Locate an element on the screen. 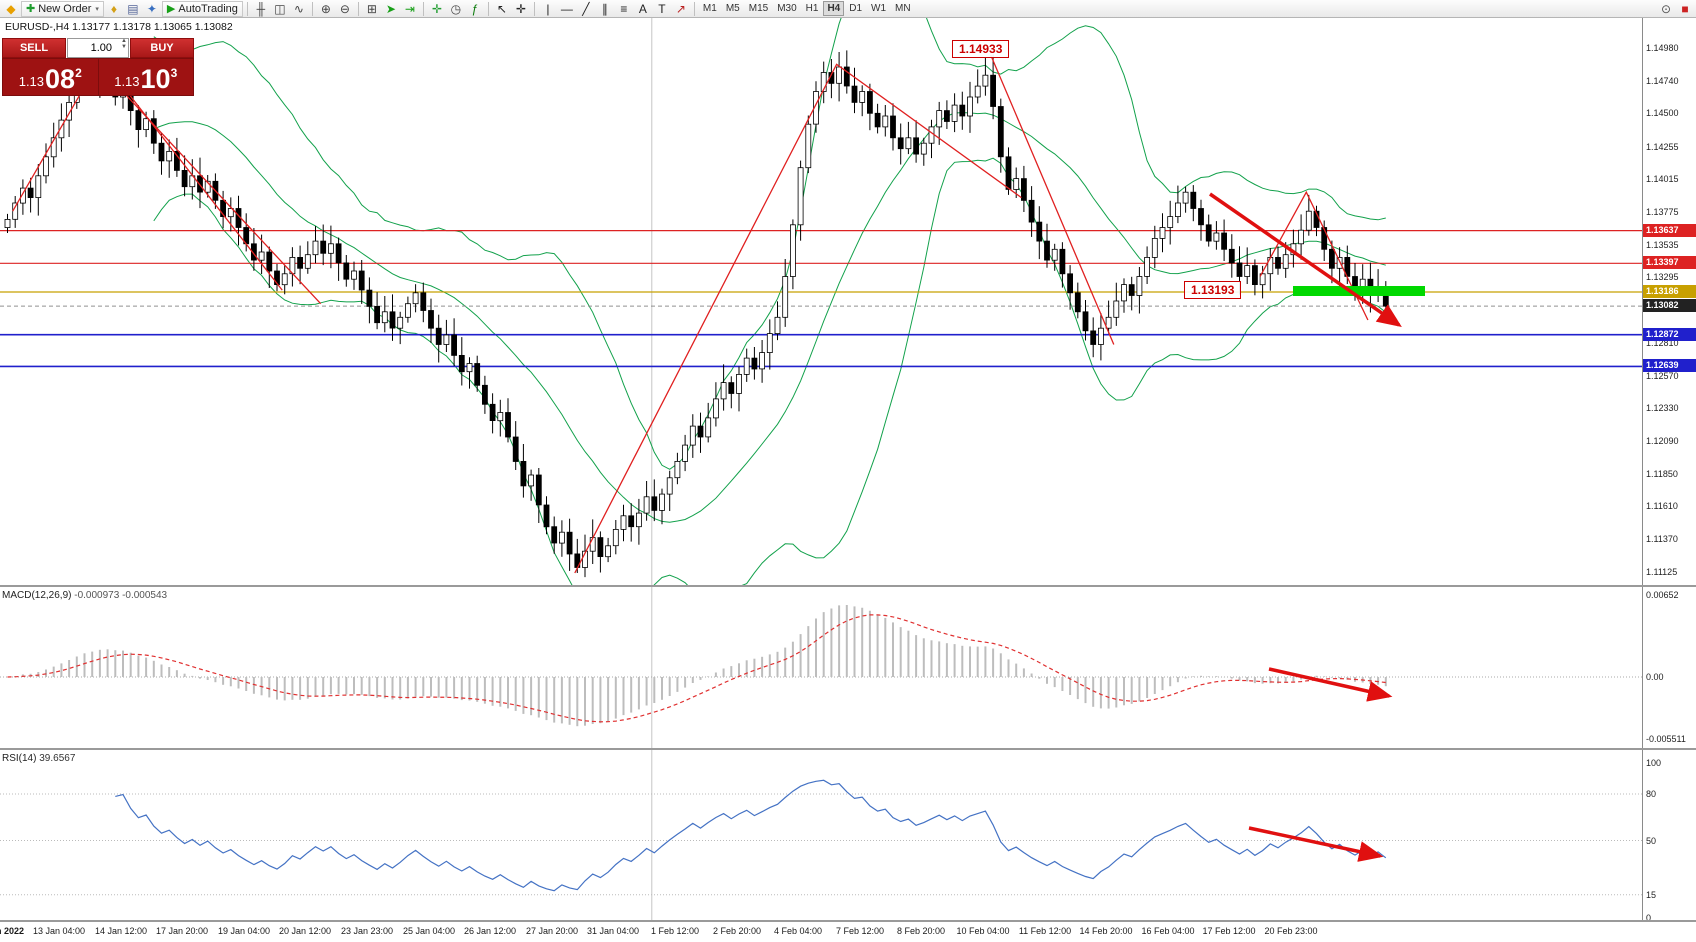 Image resolution: width=1696 pixels, height=942 pixels. mt-logo-icon: ◆ is located at coordinates (11, 9).